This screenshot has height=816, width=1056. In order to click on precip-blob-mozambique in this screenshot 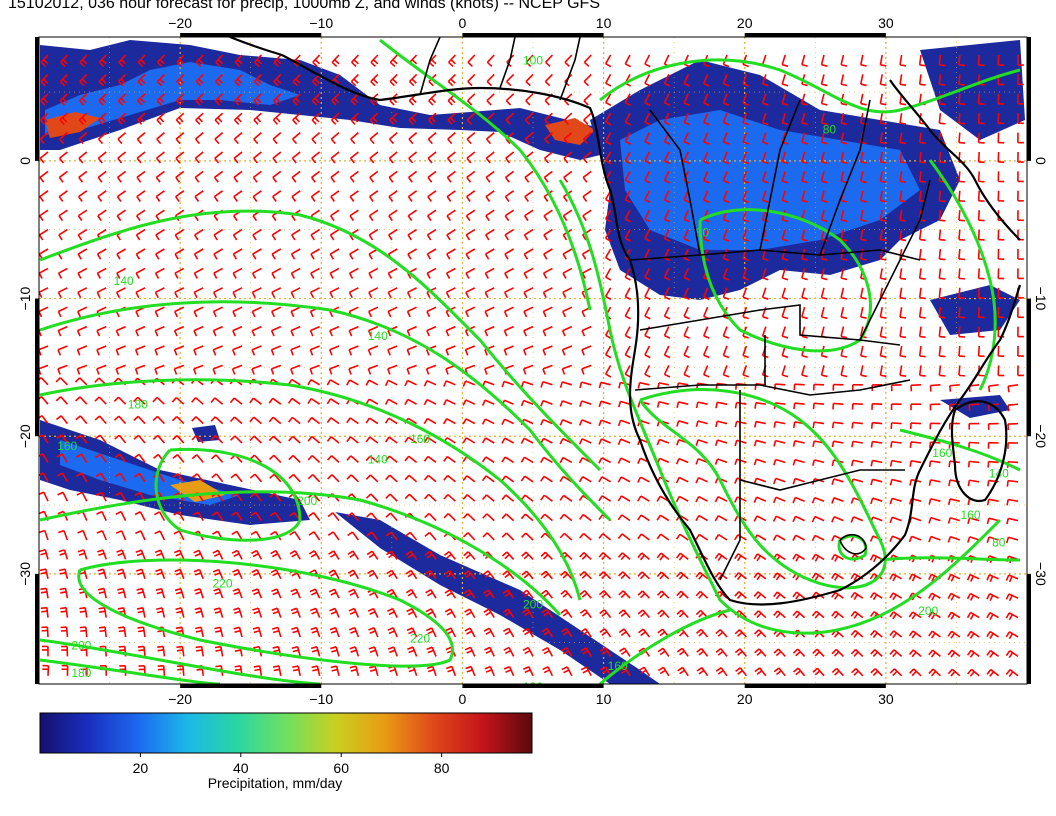, I will do `click(975, 406)`.